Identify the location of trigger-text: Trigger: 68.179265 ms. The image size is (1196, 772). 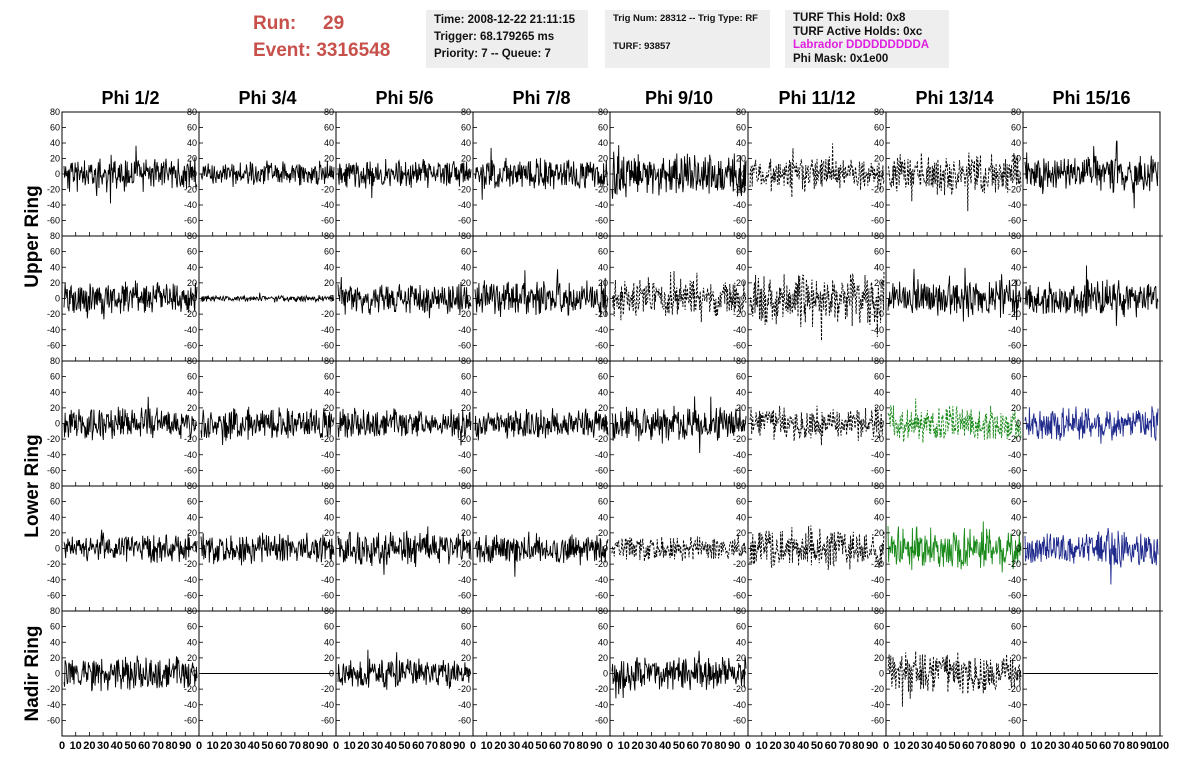
(494, 37).